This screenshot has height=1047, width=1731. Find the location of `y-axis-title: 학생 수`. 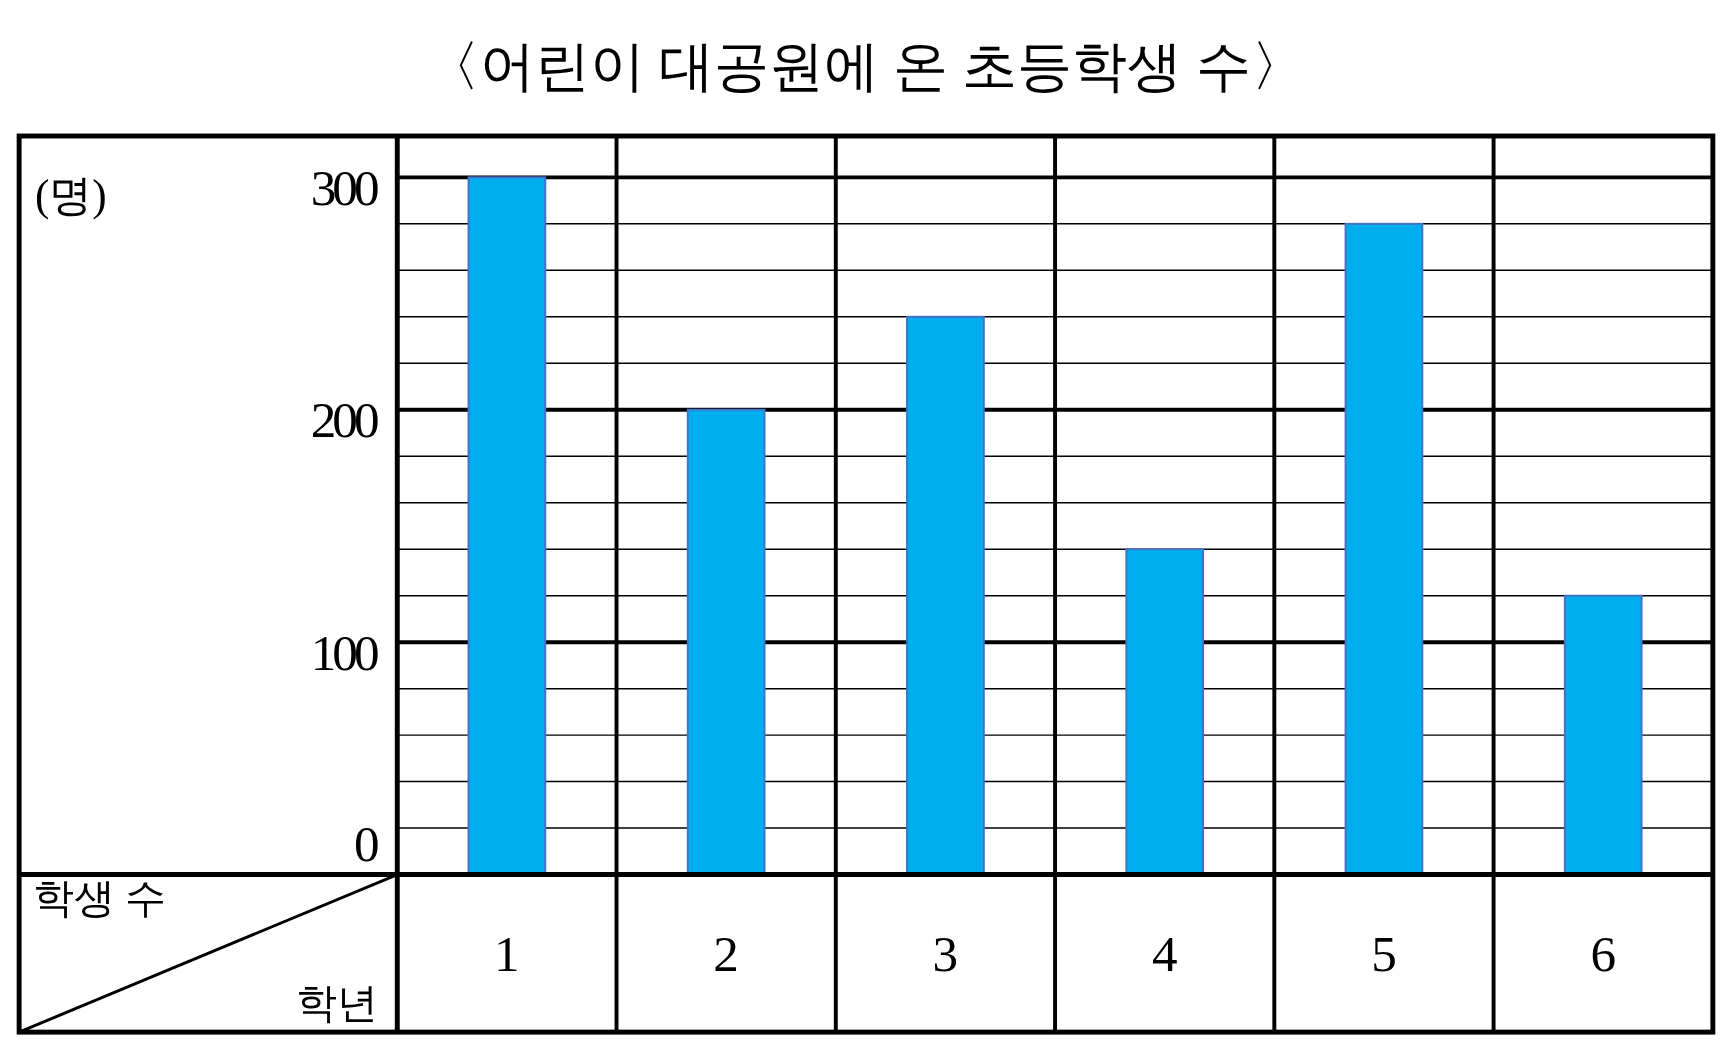

y-axis-title: 학생 수 is located at coordinates (99, 897).